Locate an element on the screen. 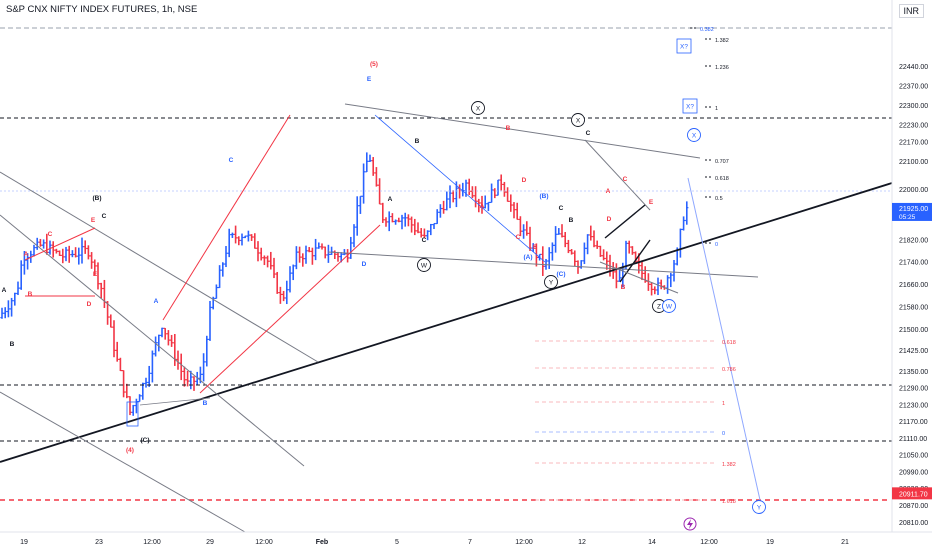  label-text: W is located at coordinates (669, 307).